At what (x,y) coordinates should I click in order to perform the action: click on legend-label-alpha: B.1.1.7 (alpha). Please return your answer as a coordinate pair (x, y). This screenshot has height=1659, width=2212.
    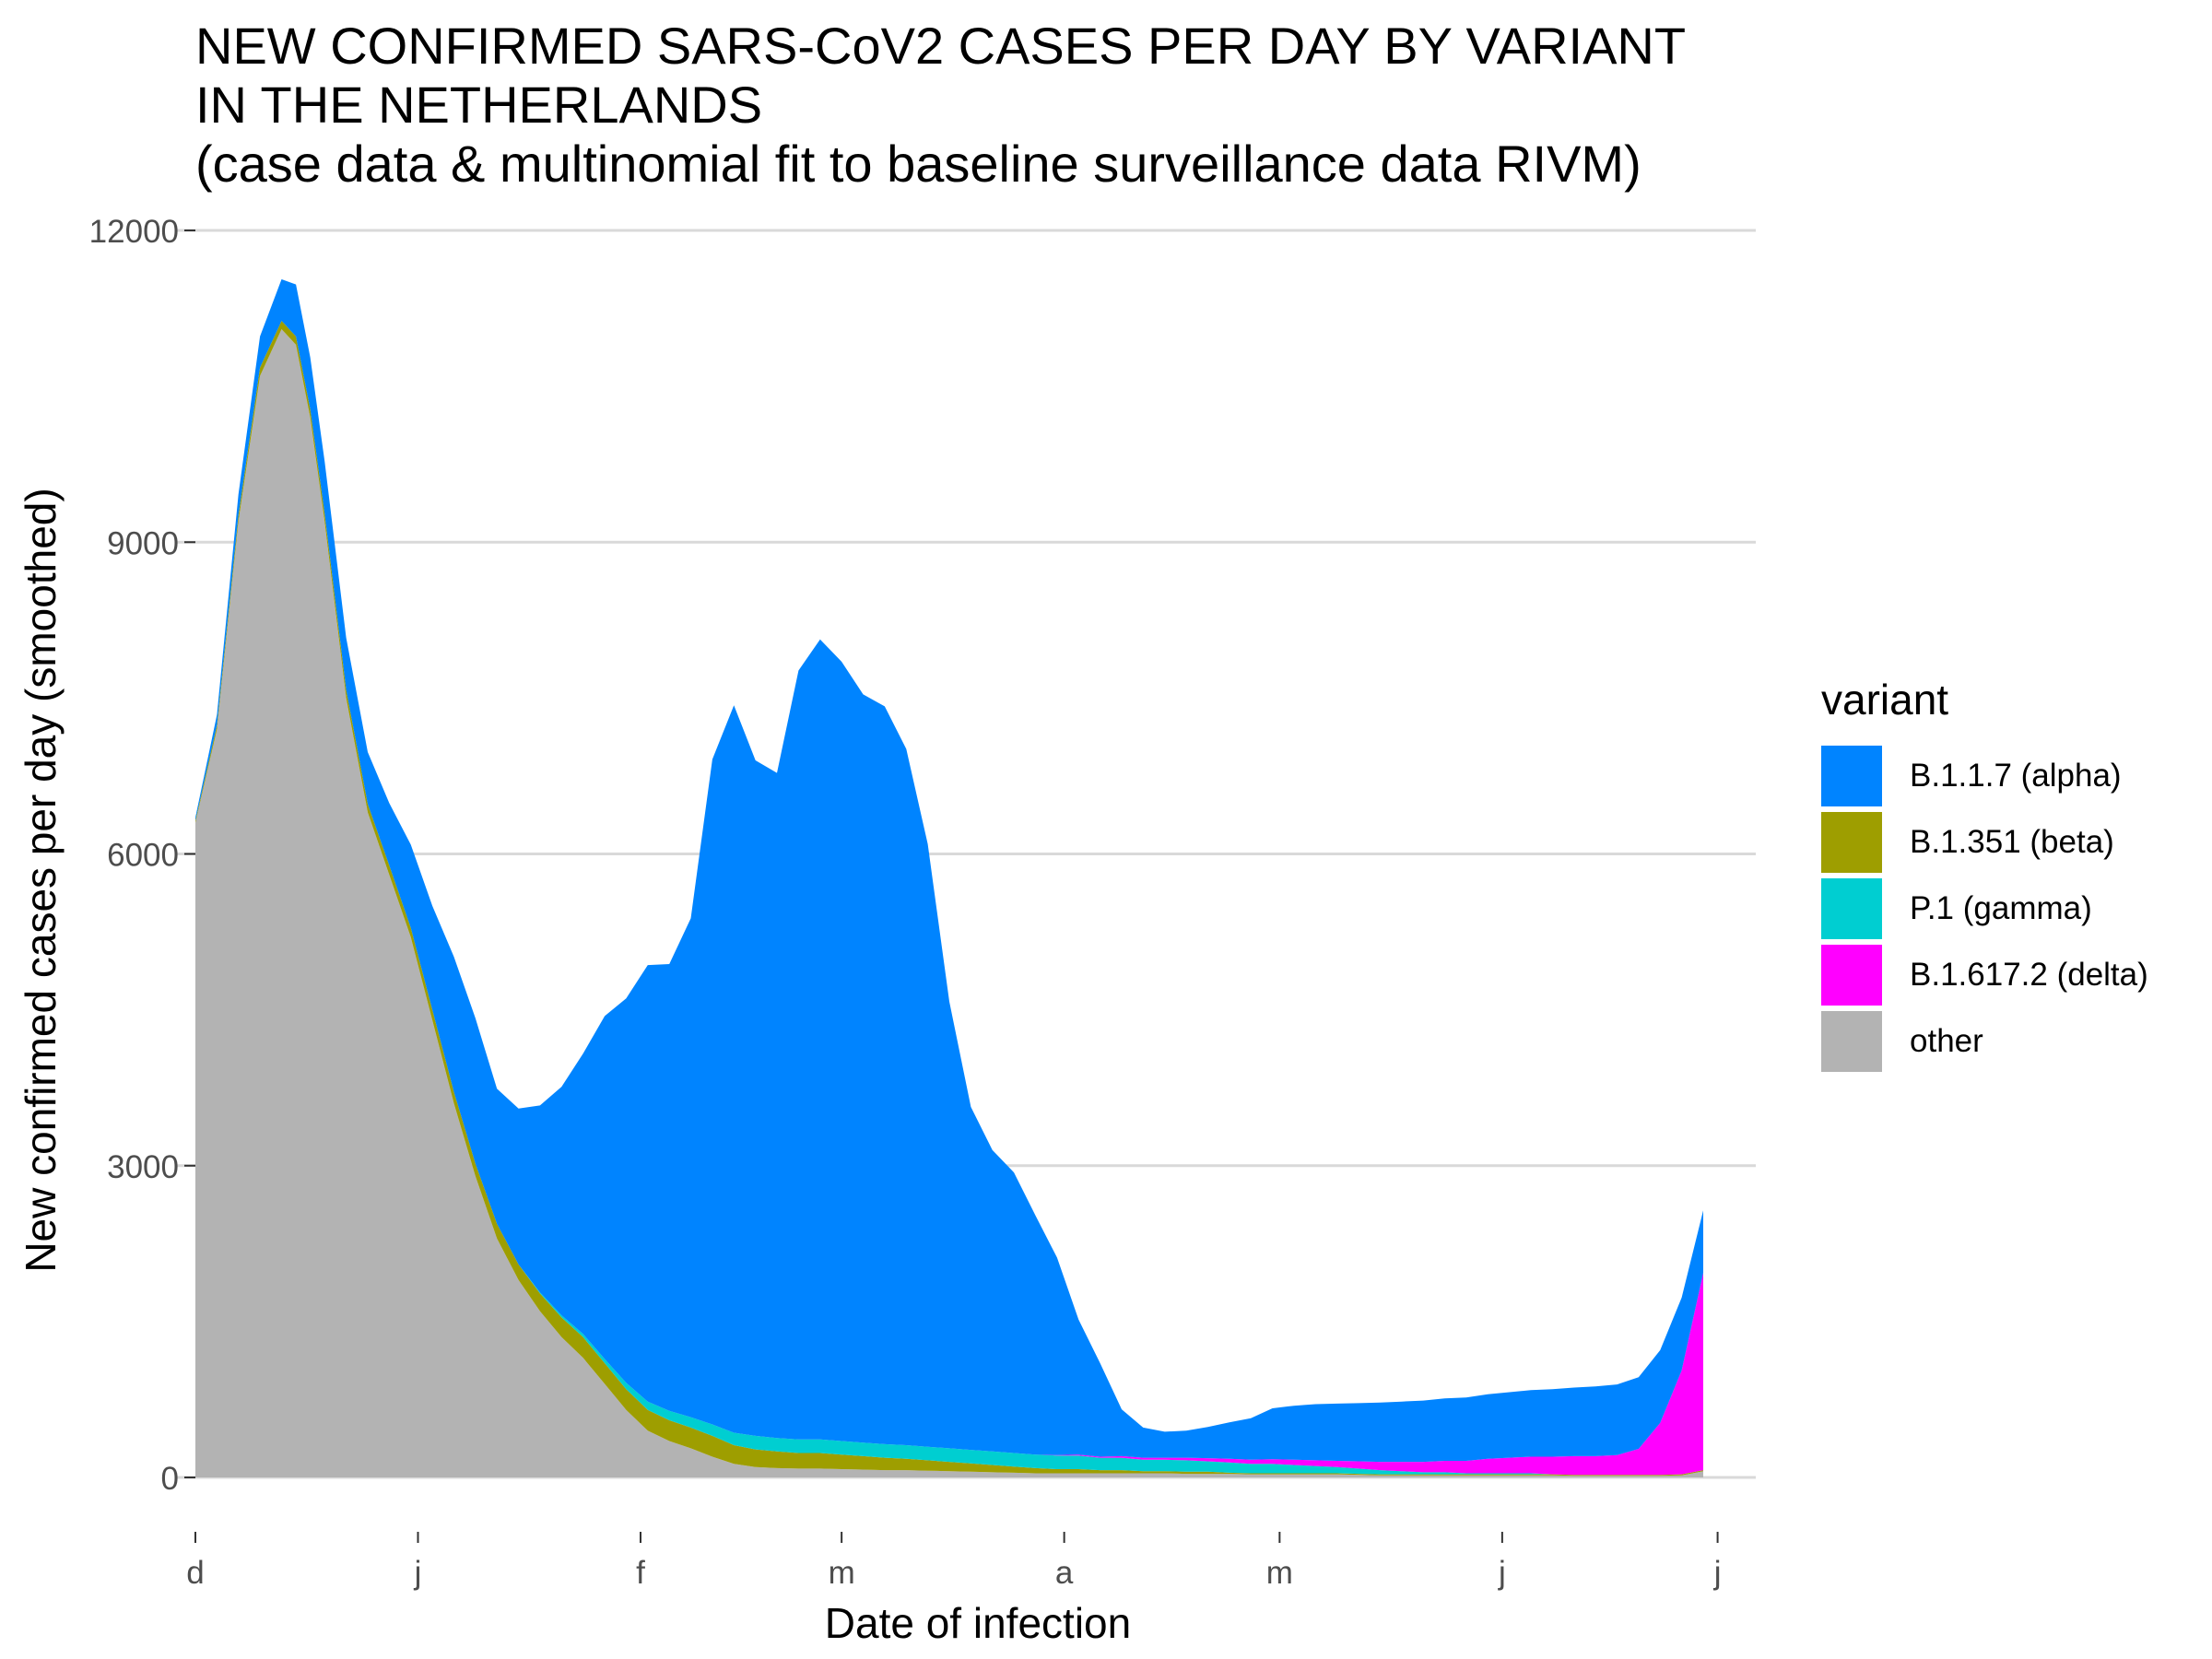
    Looking at the image, I should click on (2016, 776).